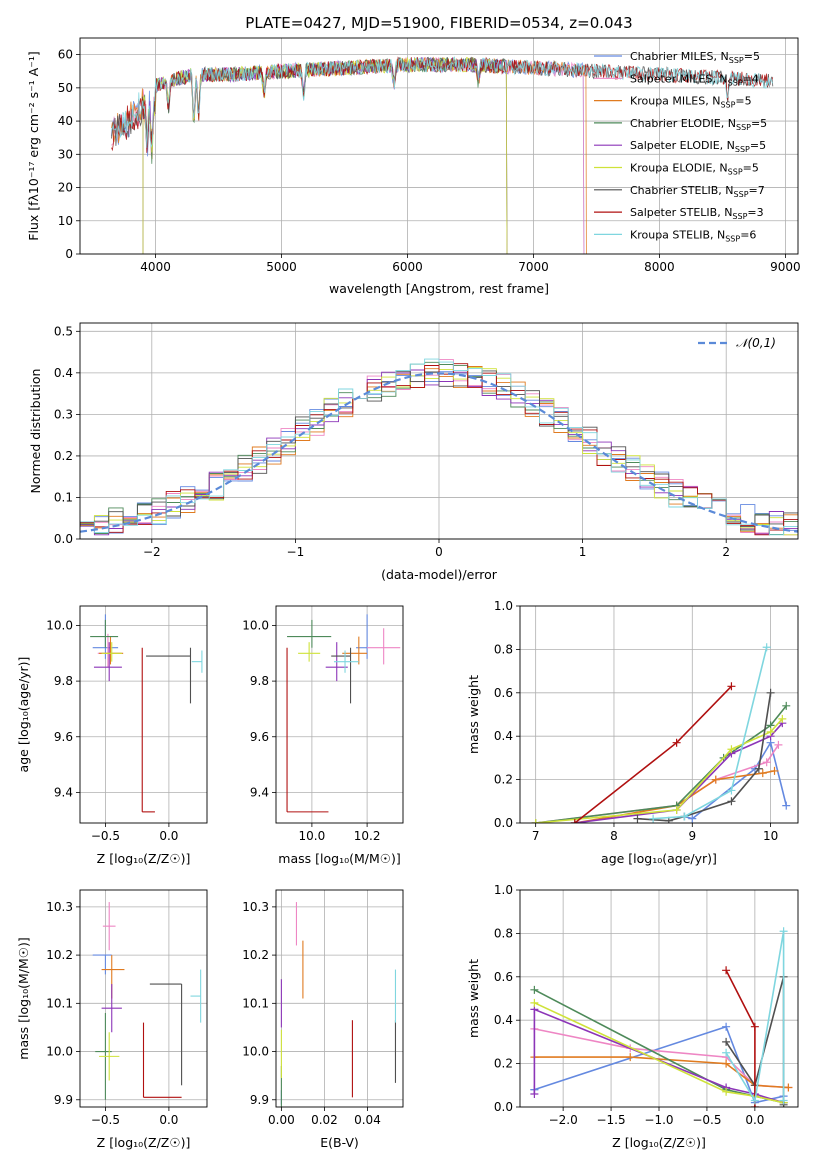  Describe the element at coordinates (255, 907) in the screenshot. I see `y-tick-label: 10.3` at that location.